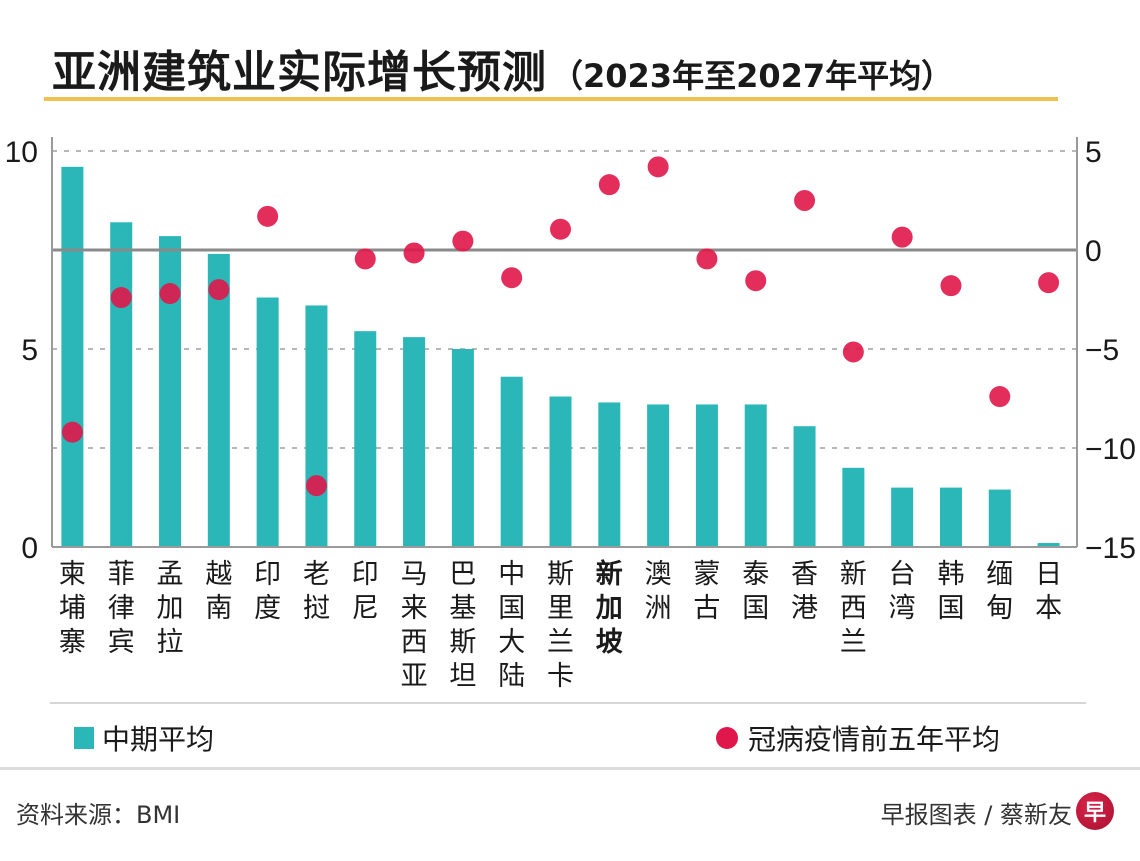 This screenshot has height=861, width=1140. I want to click on right-tick-label: −5, so click(1102, 350).